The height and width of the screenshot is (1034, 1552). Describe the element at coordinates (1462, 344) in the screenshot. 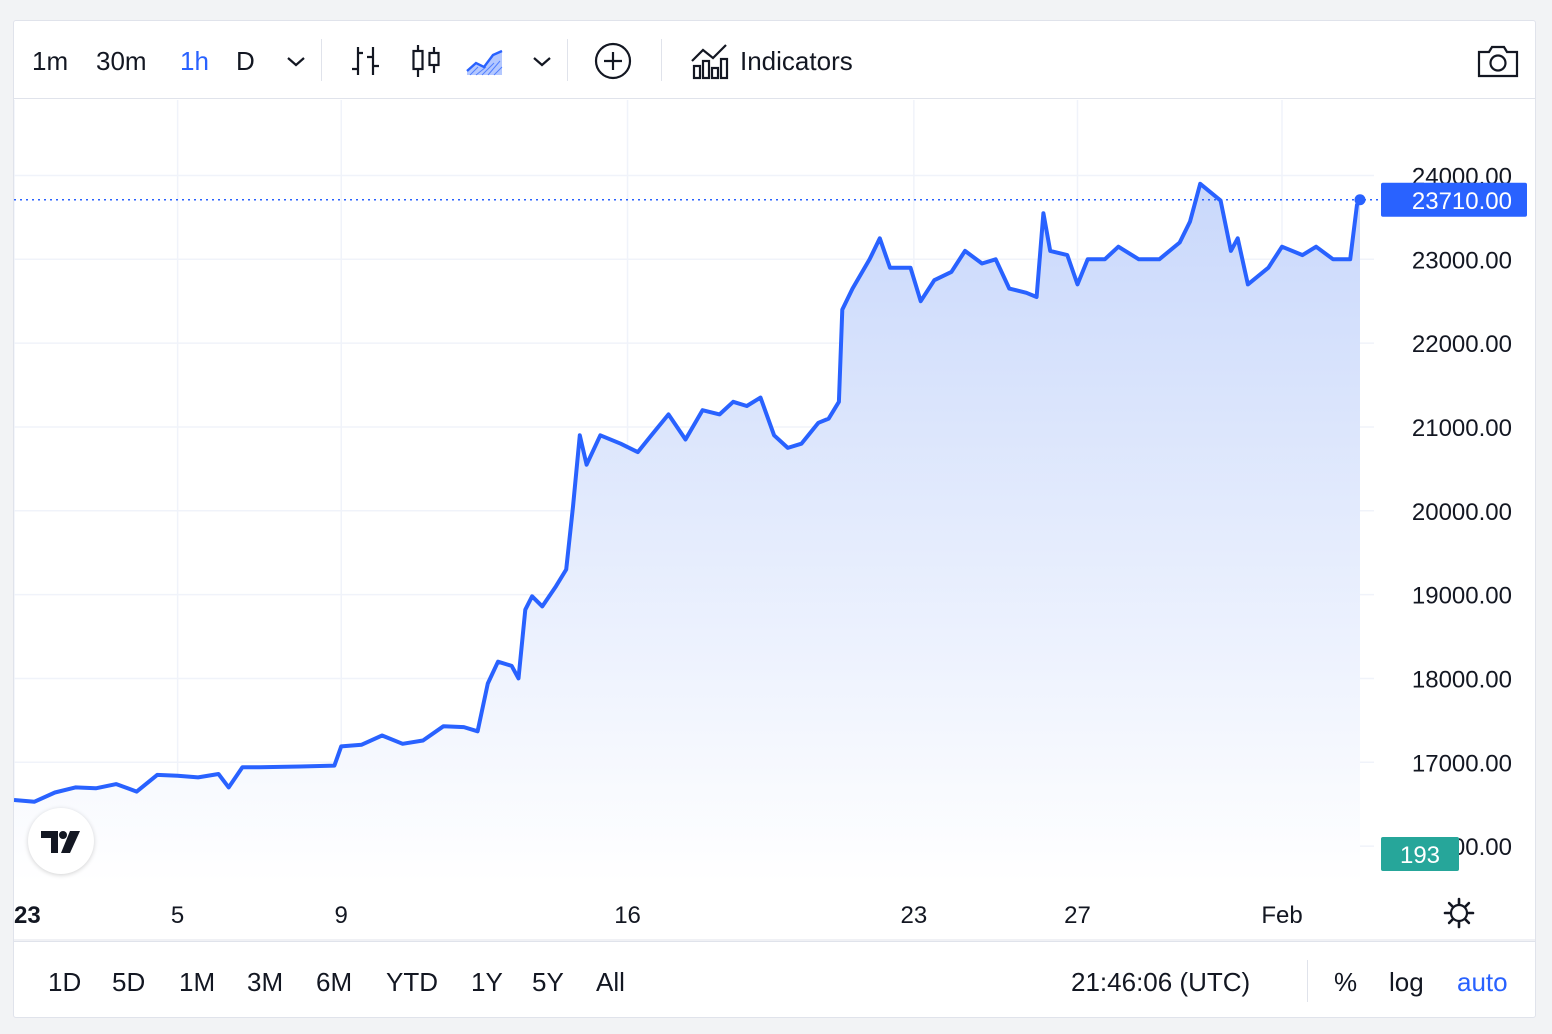

I see `y-tick-label: 22000.00` at that location.